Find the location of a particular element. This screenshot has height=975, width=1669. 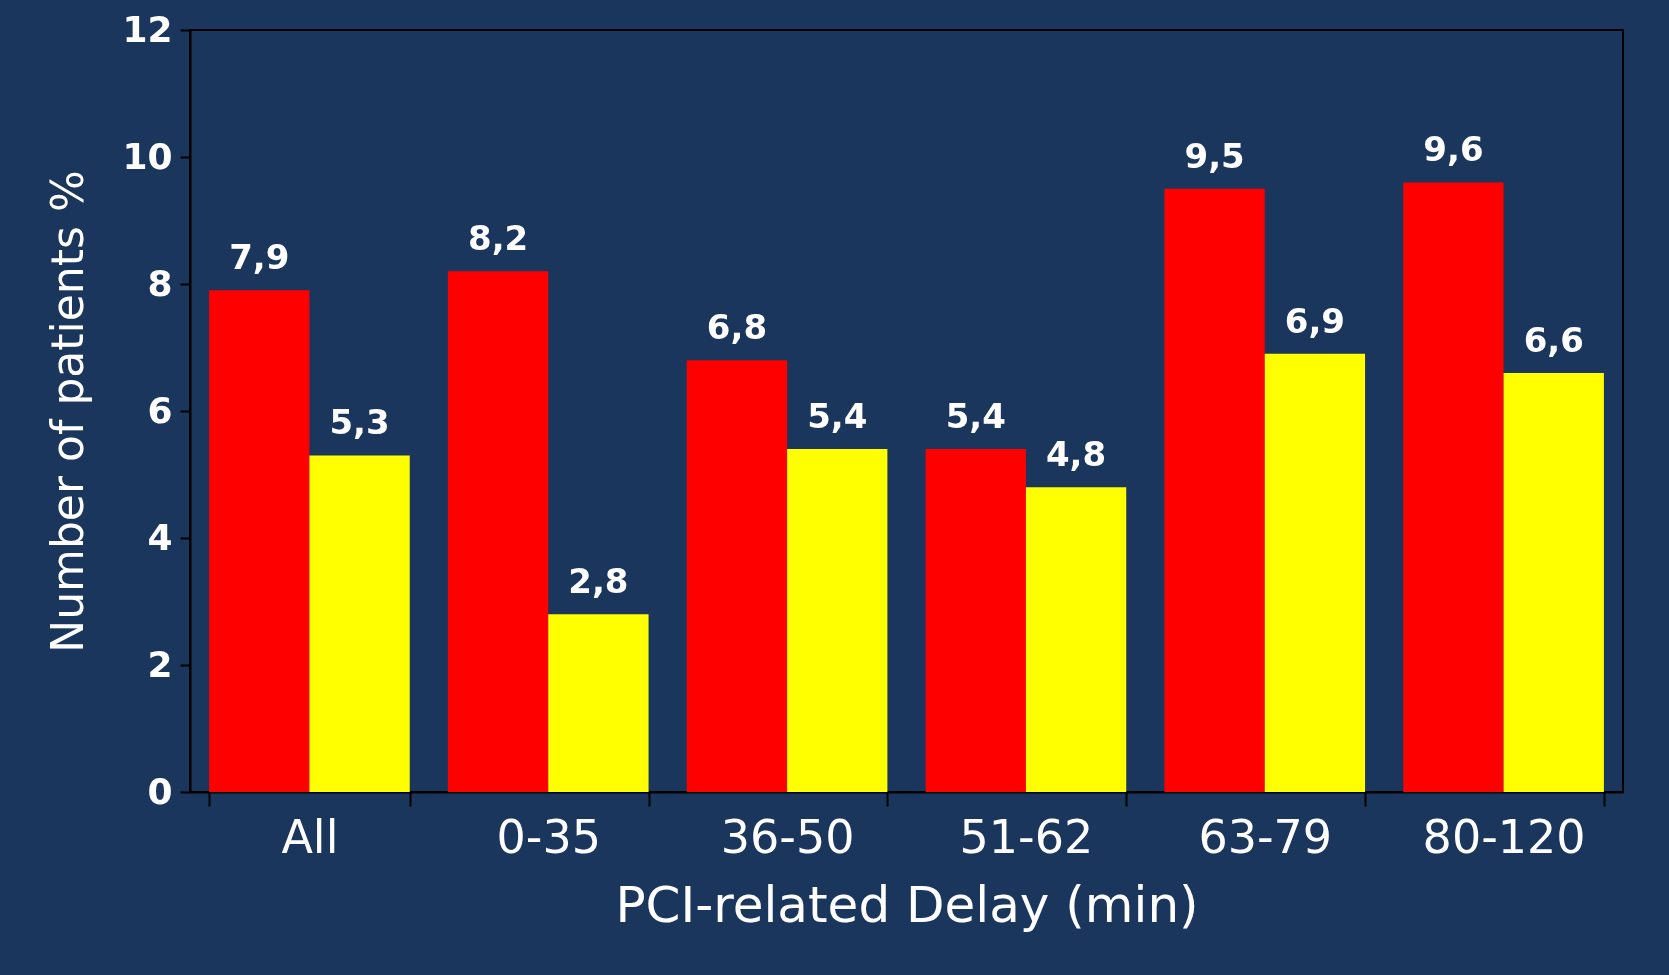

y-axis-title: Number of patients % is located at coordinates (68, 411).